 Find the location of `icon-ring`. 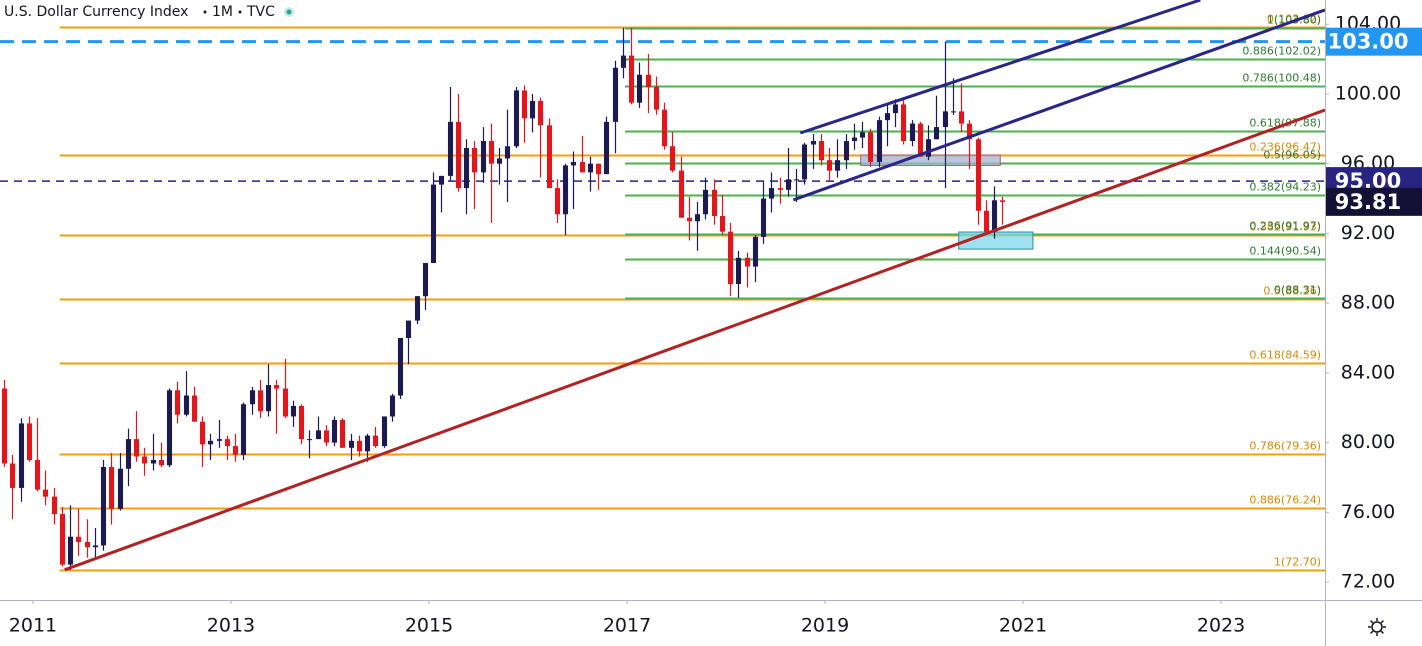

icon-ring is located at coordinates (1377, 627).